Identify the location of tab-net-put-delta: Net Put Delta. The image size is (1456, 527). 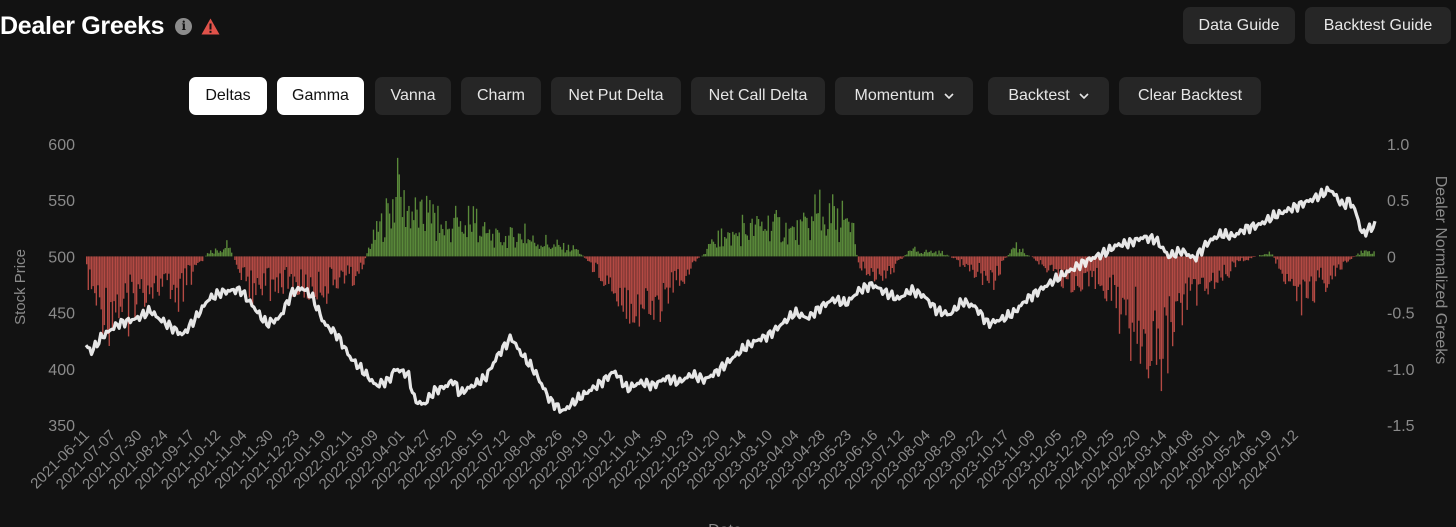
(616, 96).